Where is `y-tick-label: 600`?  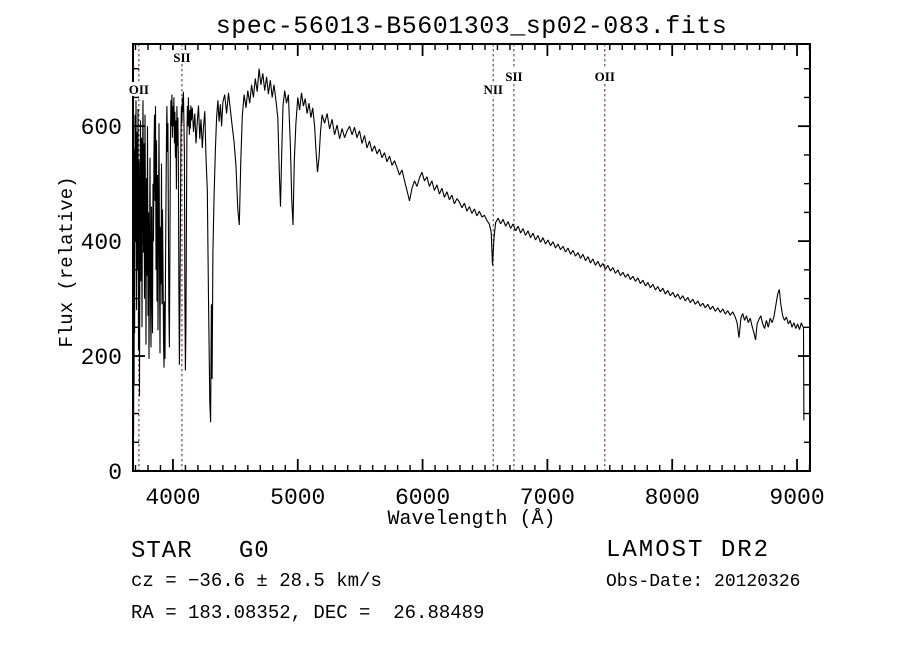
y-tick-label: 600 is located at coordinates (101, 128).